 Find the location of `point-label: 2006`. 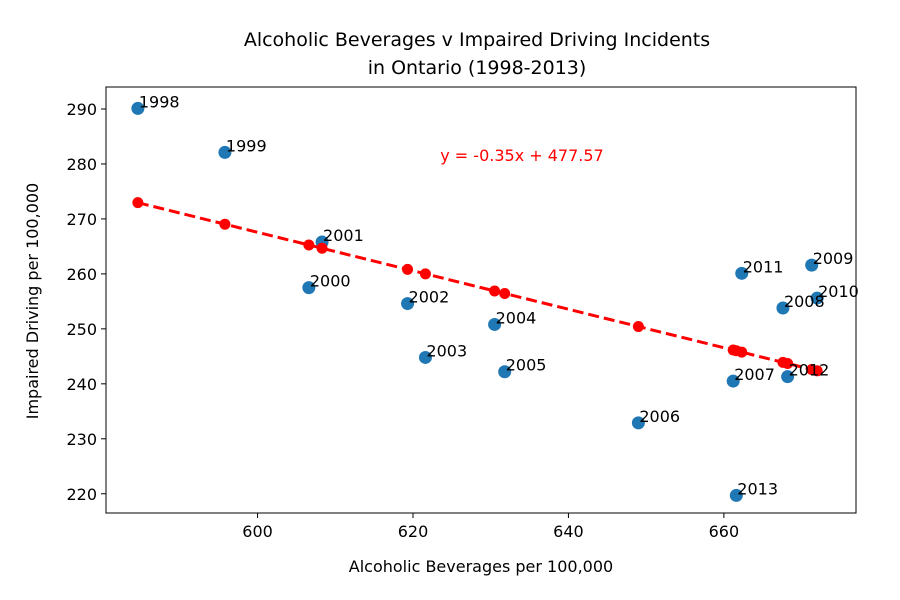

point-label: 2006 is located at coordinates (659, 416).